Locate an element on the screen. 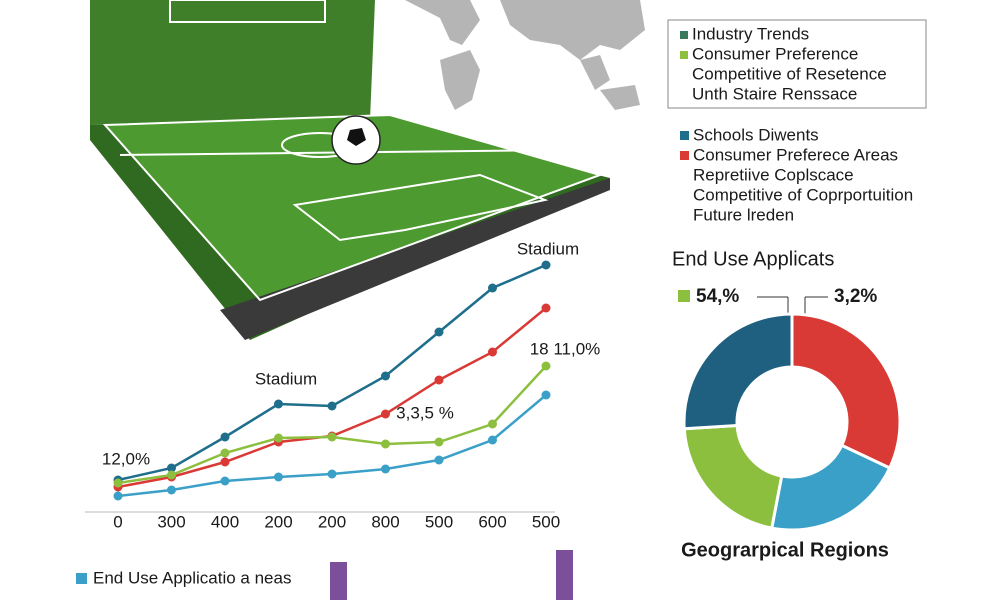 This screenshot has width=1000, height=600. legend-item: End Use Applicatio a neas is located at coordinates (192, 577).